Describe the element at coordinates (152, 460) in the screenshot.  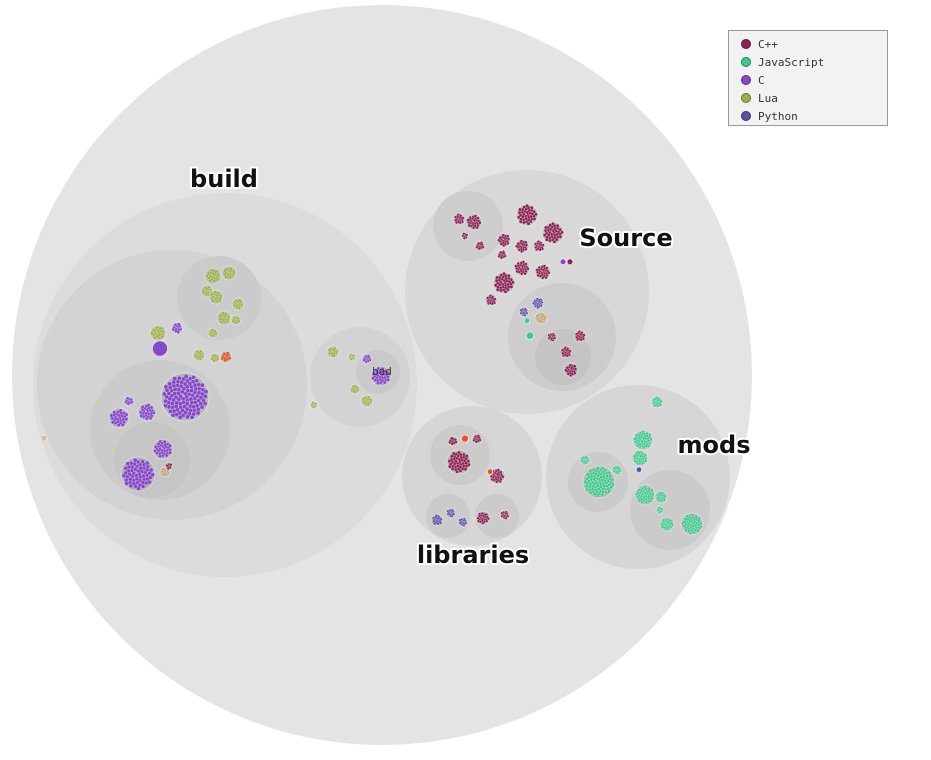
I see `folder-build-c-sub` at that location.